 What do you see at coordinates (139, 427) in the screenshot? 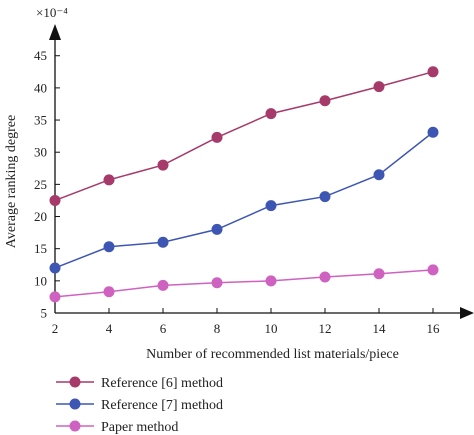
I see `legend-label: Paper method` at bounding box center [139, 427].